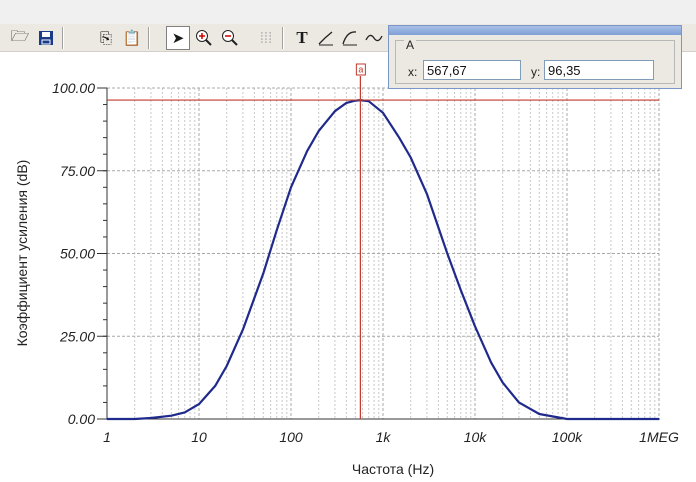 This screenshot has height=482, width=696. I want to click on x-tick-label: 1MEG, so click(659, 437).